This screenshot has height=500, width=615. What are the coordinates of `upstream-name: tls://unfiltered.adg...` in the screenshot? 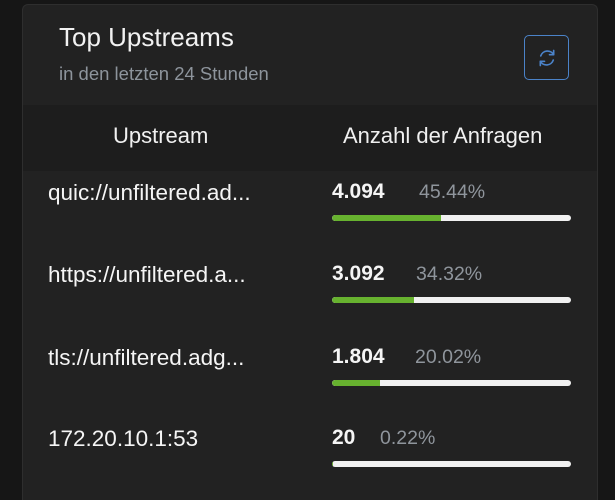 It's located at (146, 357).